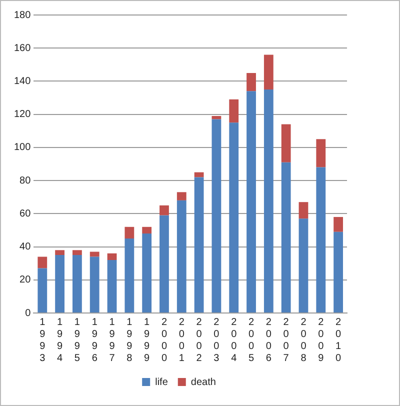  What do you see at coordinates (23, 15) in the screenshot?
I see `y-tick-label: 180` at bounding box center [23, 15].